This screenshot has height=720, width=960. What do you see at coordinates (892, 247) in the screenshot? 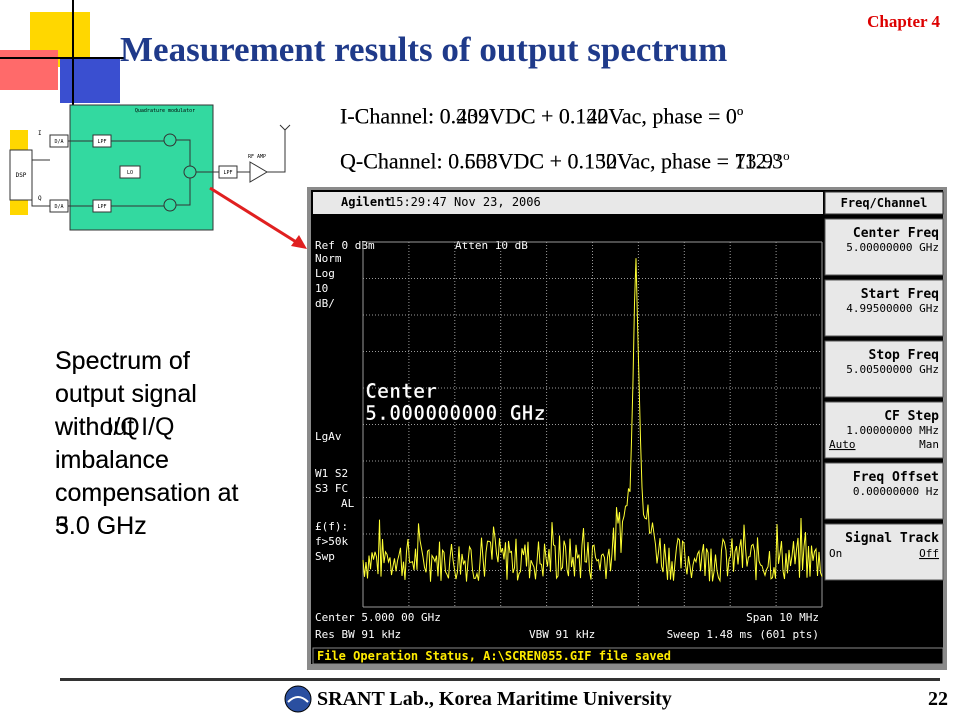
I see `softkey-value: 5.00000000 GHz` at bounding box center [892, 247].